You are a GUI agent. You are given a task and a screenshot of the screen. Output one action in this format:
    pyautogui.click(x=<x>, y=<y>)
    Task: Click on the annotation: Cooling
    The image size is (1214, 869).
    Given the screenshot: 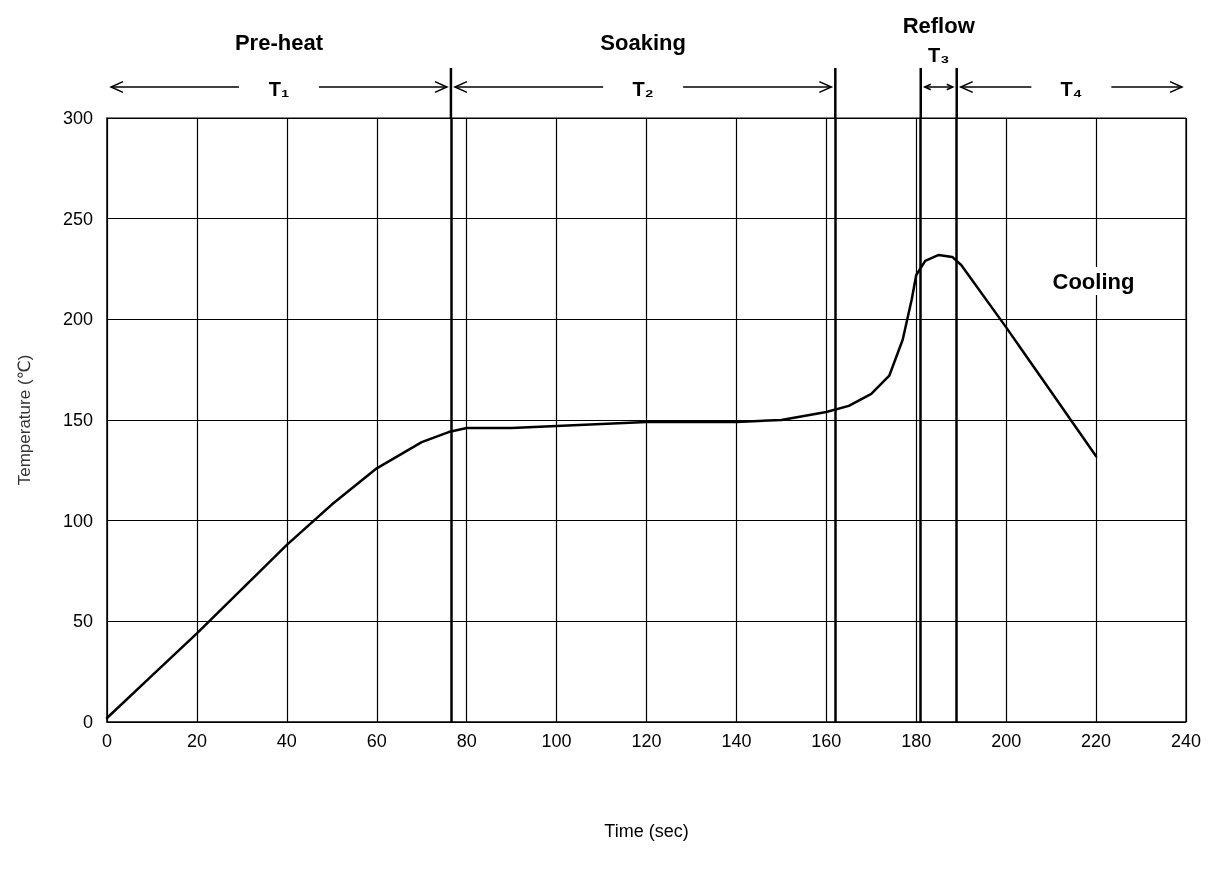 What is the action you would take?
    pyautogui.click(x=1093, y=281)
    